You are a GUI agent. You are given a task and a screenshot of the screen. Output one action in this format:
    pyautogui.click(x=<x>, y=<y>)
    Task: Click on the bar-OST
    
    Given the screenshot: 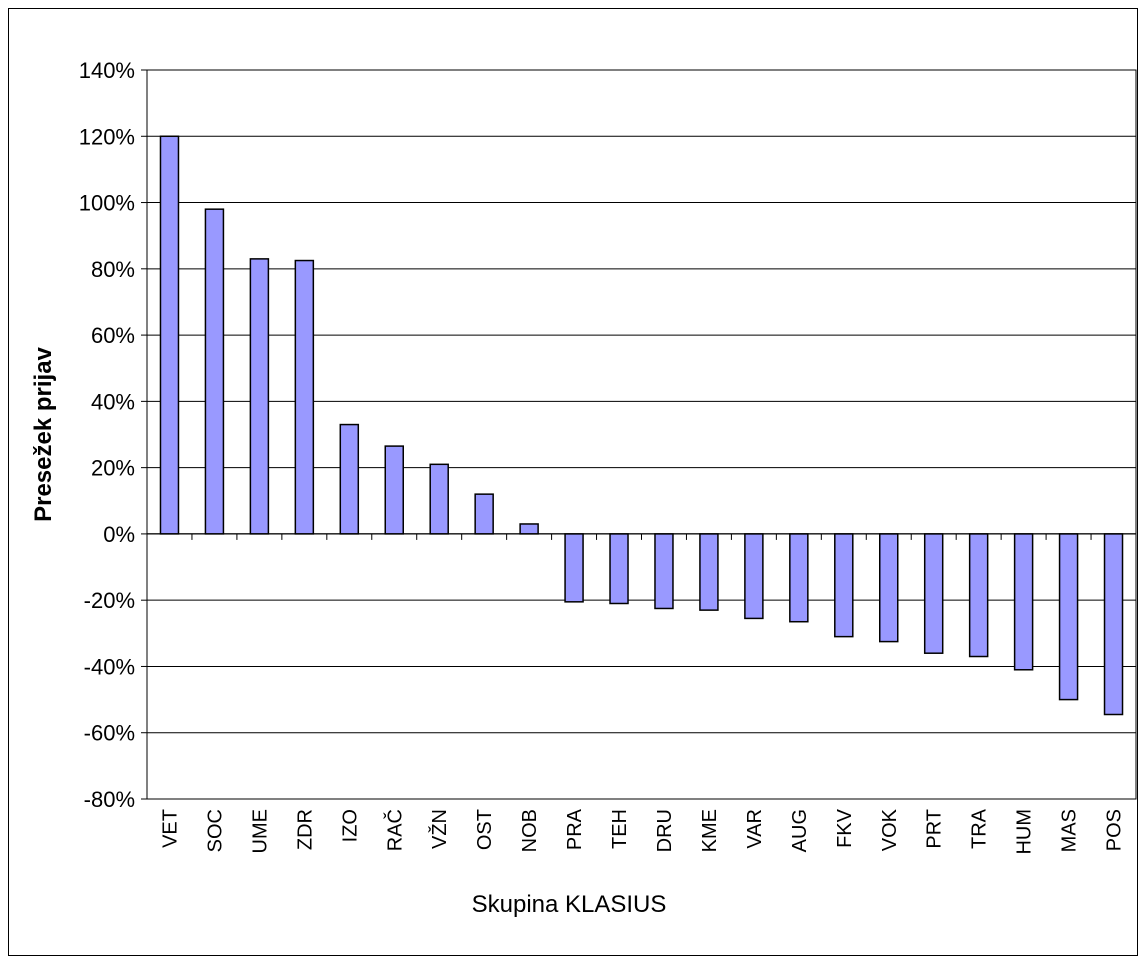 What is the action you would take?
    pyautogui.click(x=484, y=514)
    